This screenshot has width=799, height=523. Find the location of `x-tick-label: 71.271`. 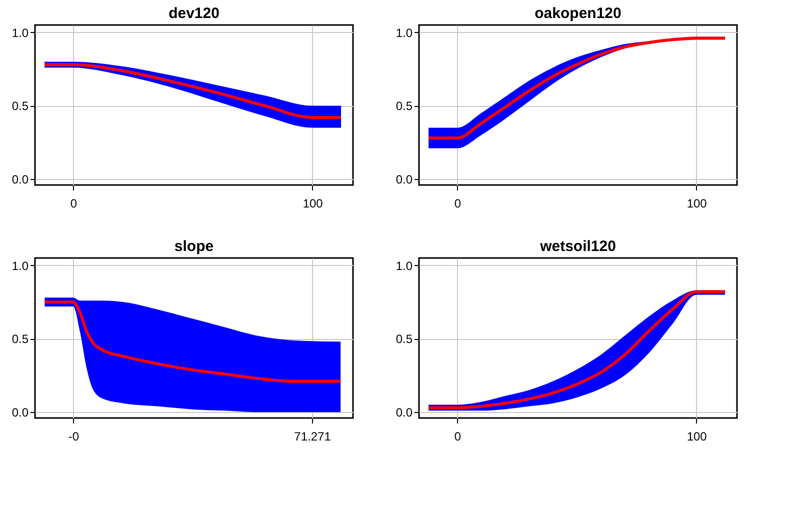

x-tick-label: 71.271 is located at coordinates (313, 437).